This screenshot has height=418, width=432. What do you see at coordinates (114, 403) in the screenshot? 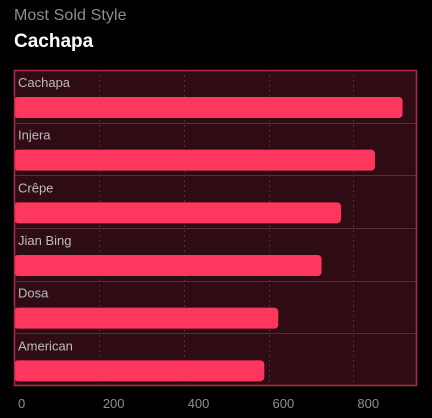
I see `x-tick-label: 200` at bounding box center [114, 403].